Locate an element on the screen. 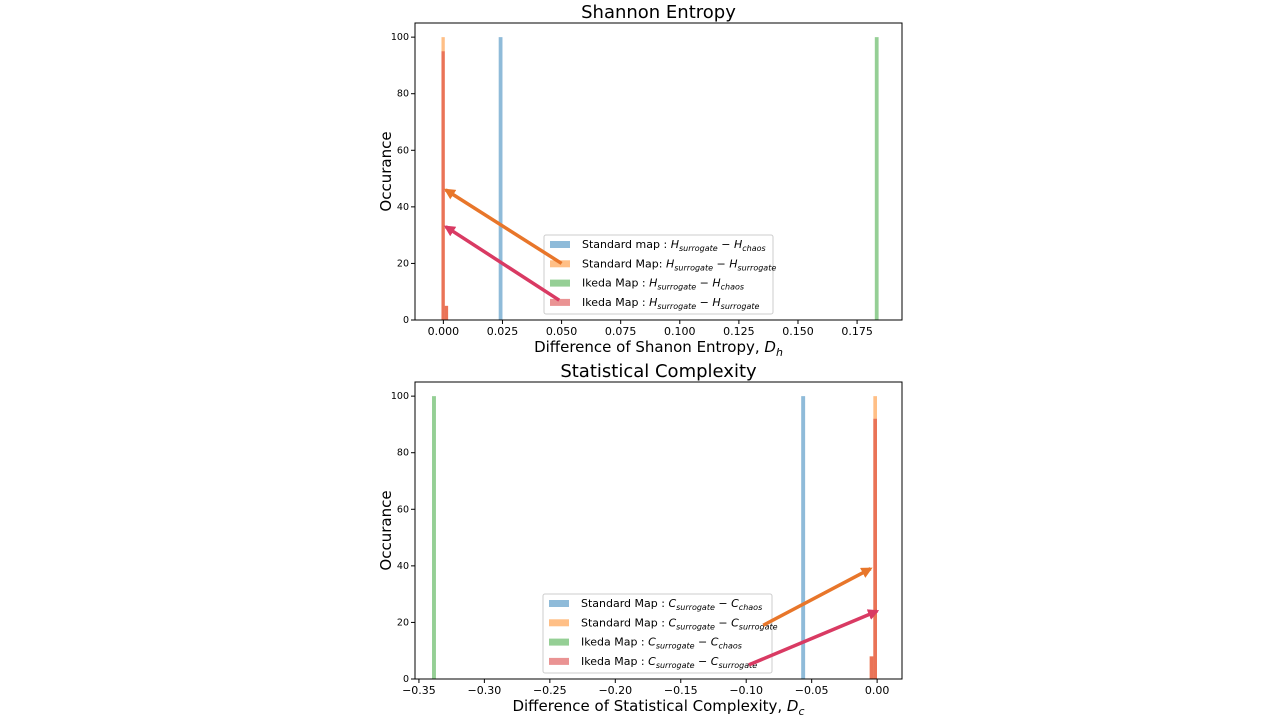  x-tick-label: −0.35 is located at coordinates (419, 690).